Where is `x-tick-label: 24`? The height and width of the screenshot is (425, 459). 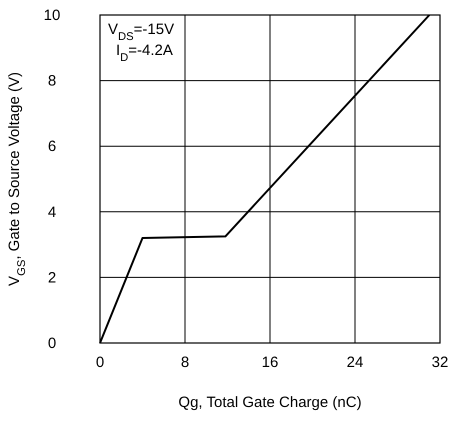 x-tick-label: 24 is located at coordinates (355, 362).